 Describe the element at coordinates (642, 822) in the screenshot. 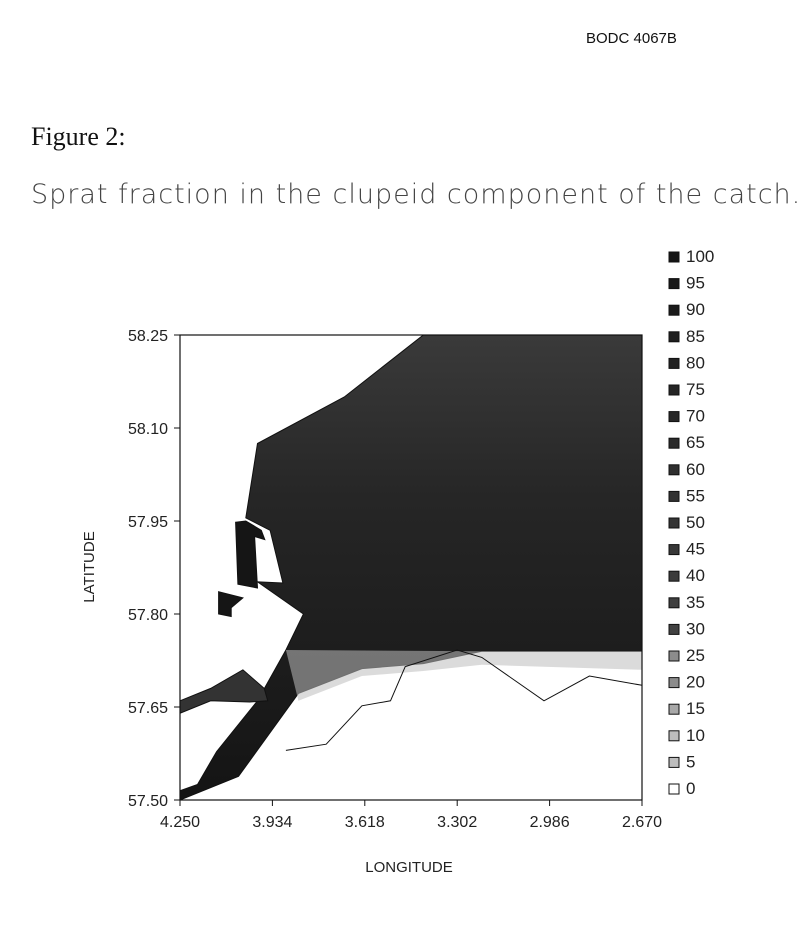

I see `x-tick-label: 2.670` at that location.